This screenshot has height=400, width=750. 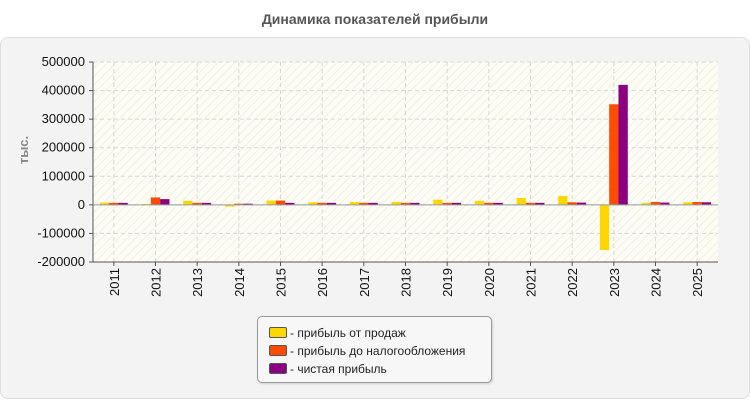 What do you see at coordinates (623, 144) in the screenshot?
I see `bar-3-2023` at bounding box center [623, 144].